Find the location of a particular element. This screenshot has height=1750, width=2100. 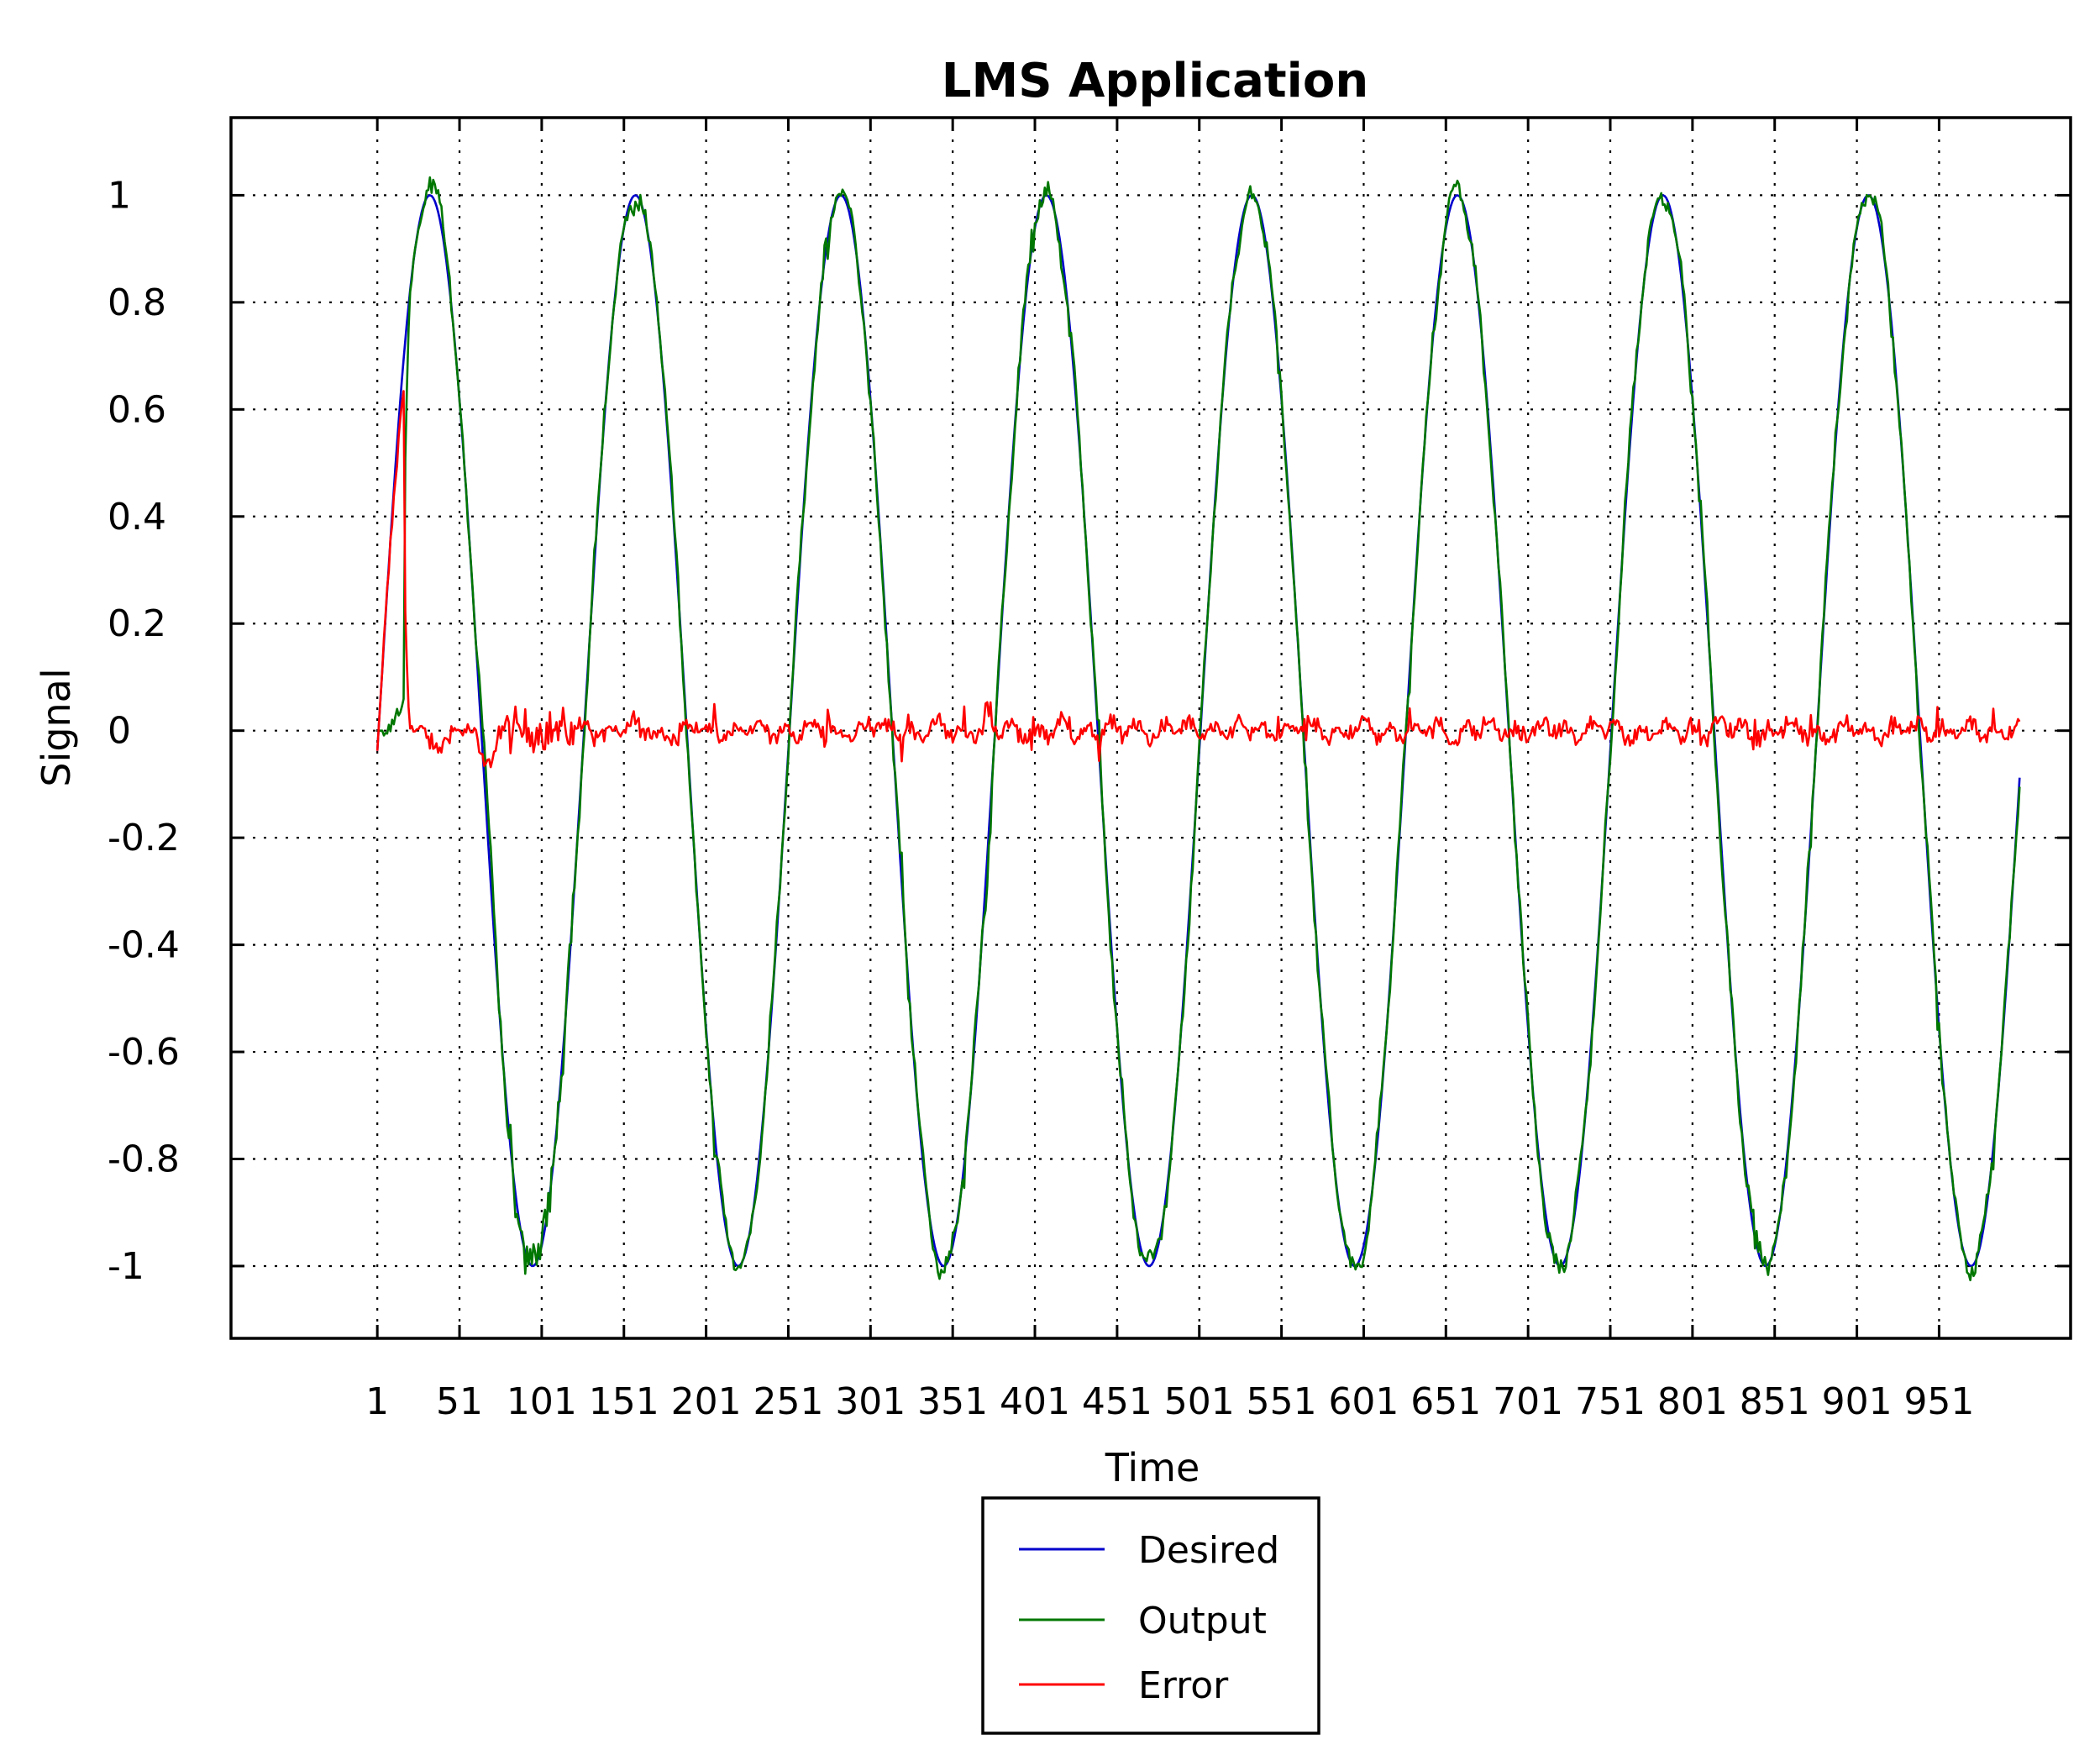

x-tick-label: 551 is located at coordinates (1282, 1402).